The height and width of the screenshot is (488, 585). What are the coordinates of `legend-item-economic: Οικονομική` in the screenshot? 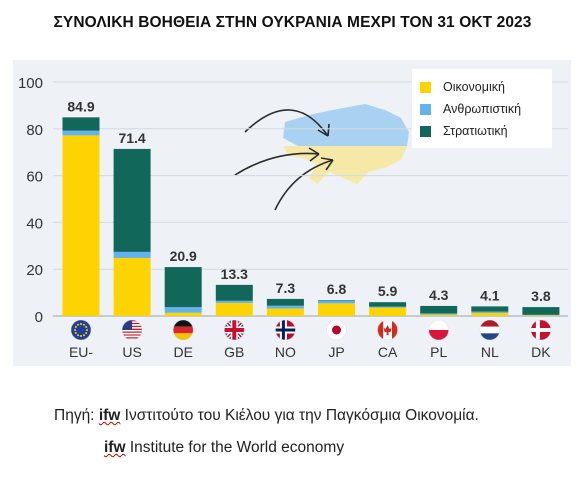 It's located at (462, 87).